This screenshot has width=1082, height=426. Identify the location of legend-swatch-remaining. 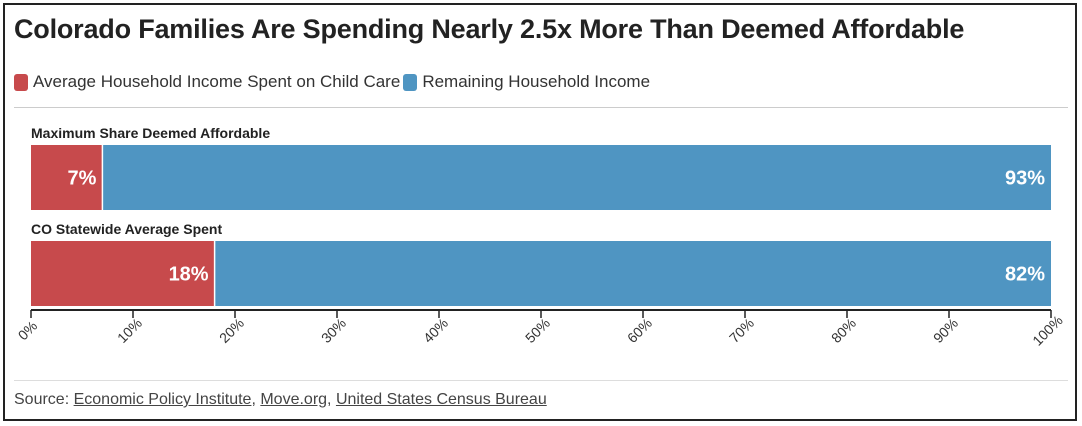
(410, 82).